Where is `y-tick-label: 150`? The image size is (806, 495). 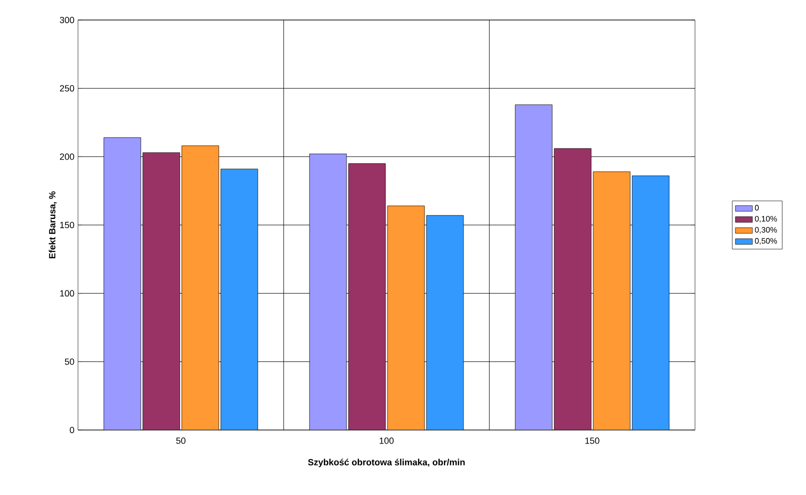 y-tick-label: 150 is located at coordinates (67, 225).